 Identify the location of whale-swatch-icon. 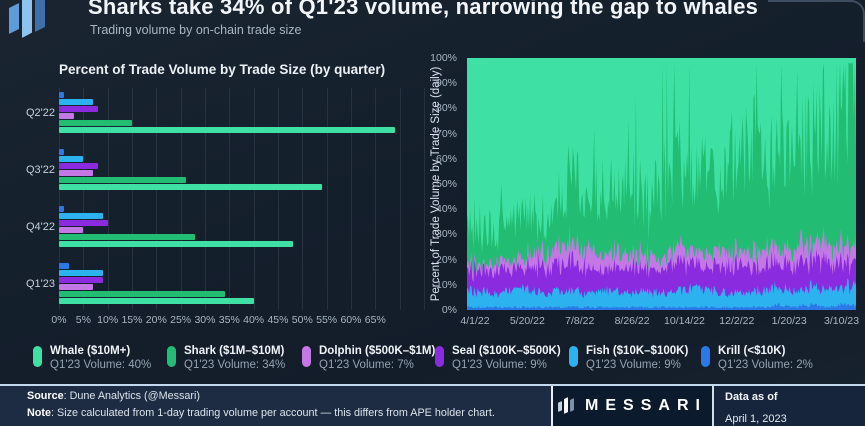
(37, 356).